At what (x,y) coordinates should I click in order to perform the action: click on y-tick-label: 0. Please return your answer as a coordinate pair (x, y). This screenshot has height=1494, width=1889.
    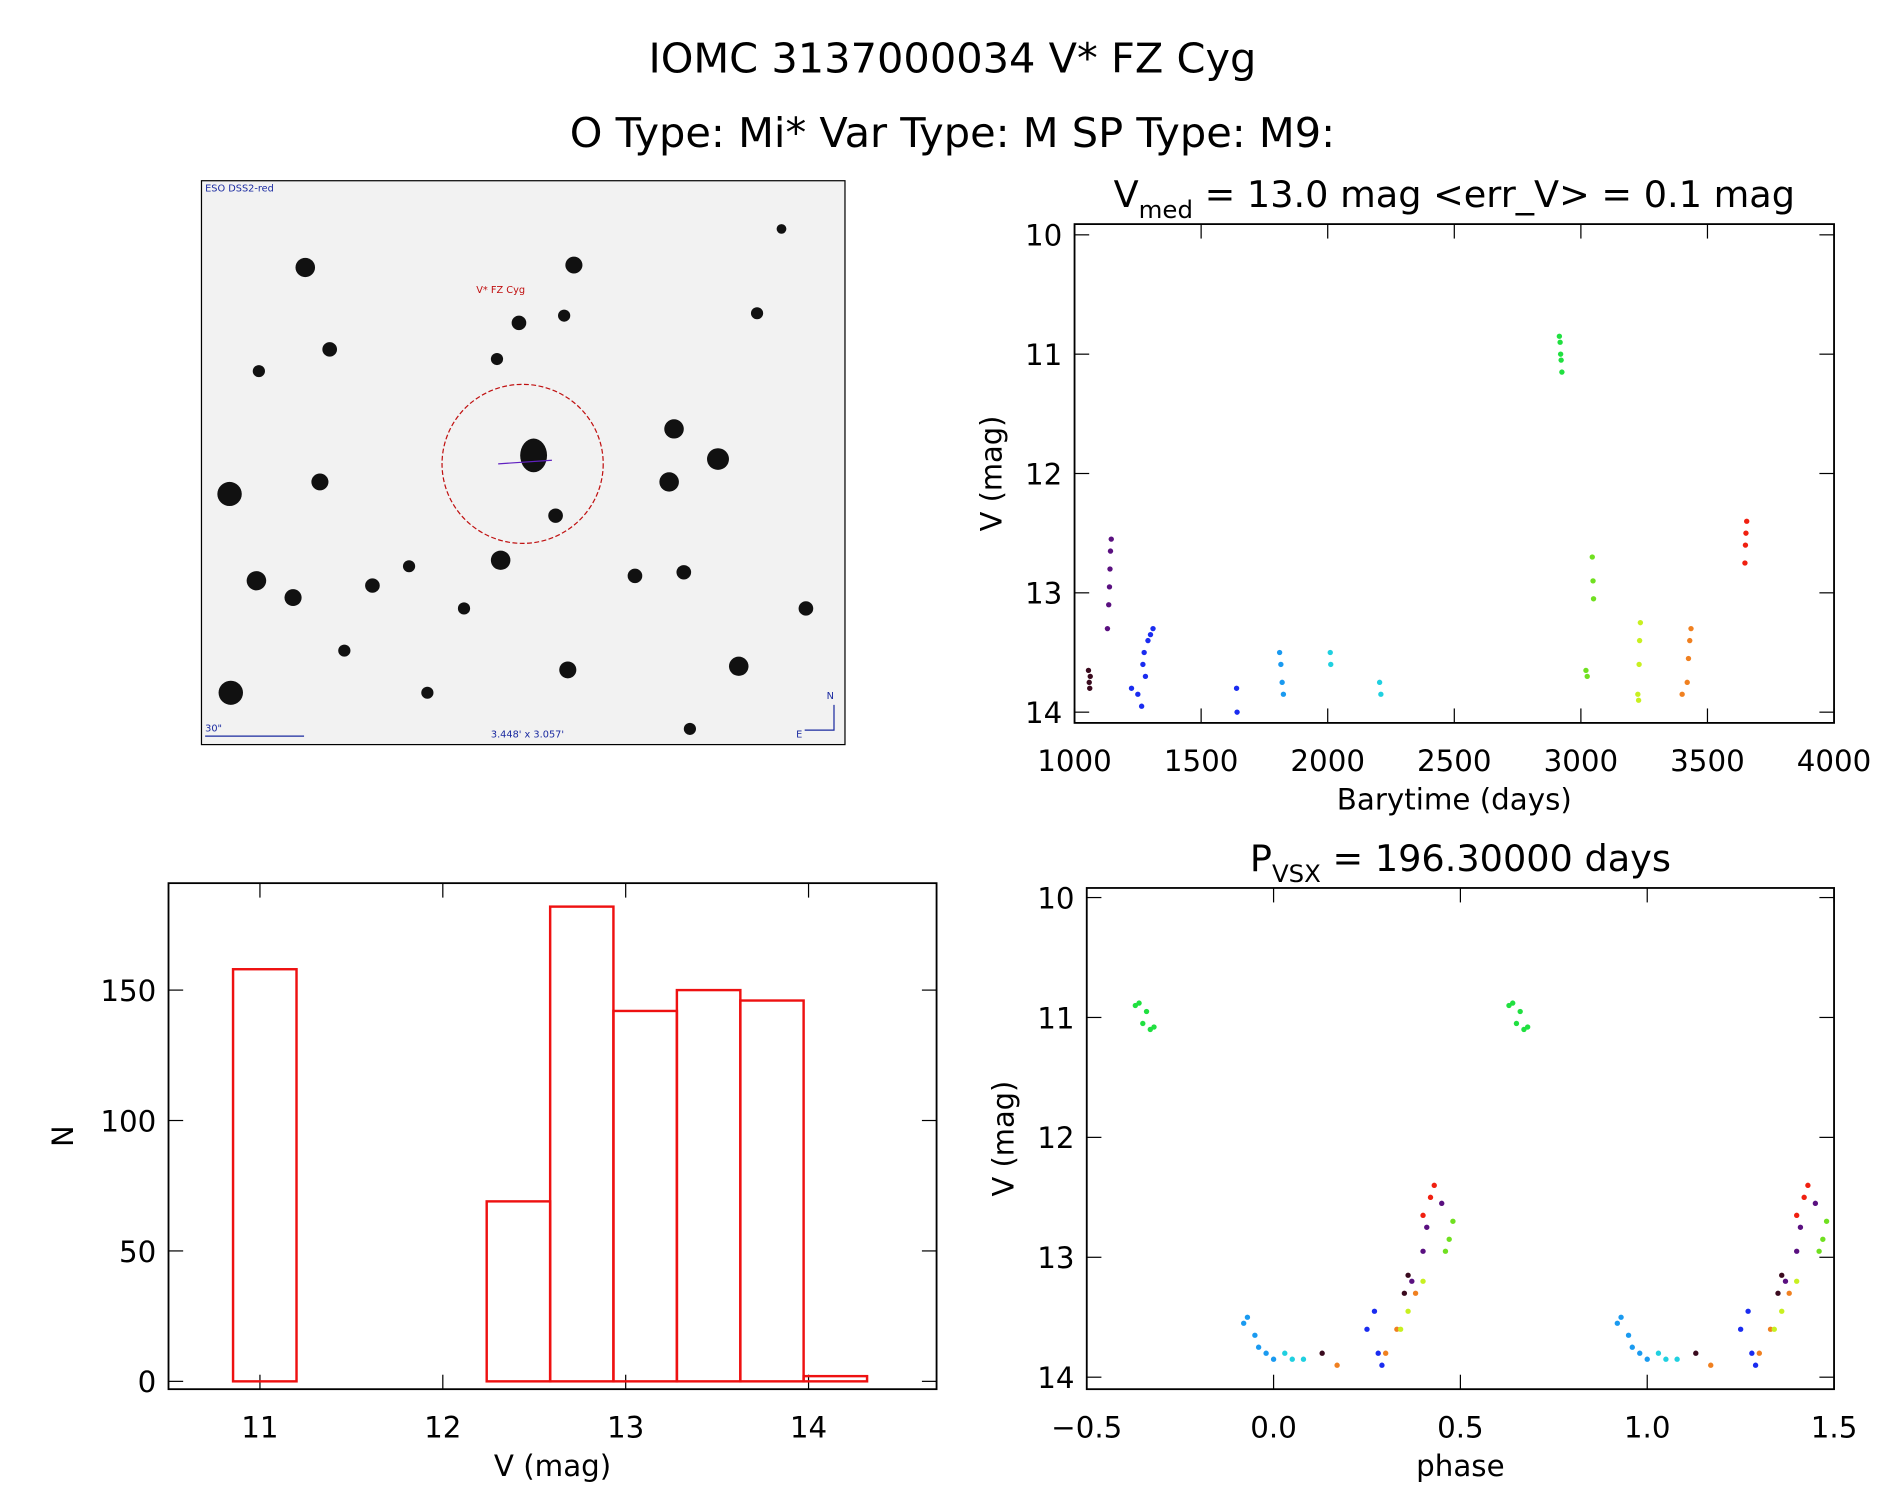
    Looking at the image, I should click on (147, 1382).